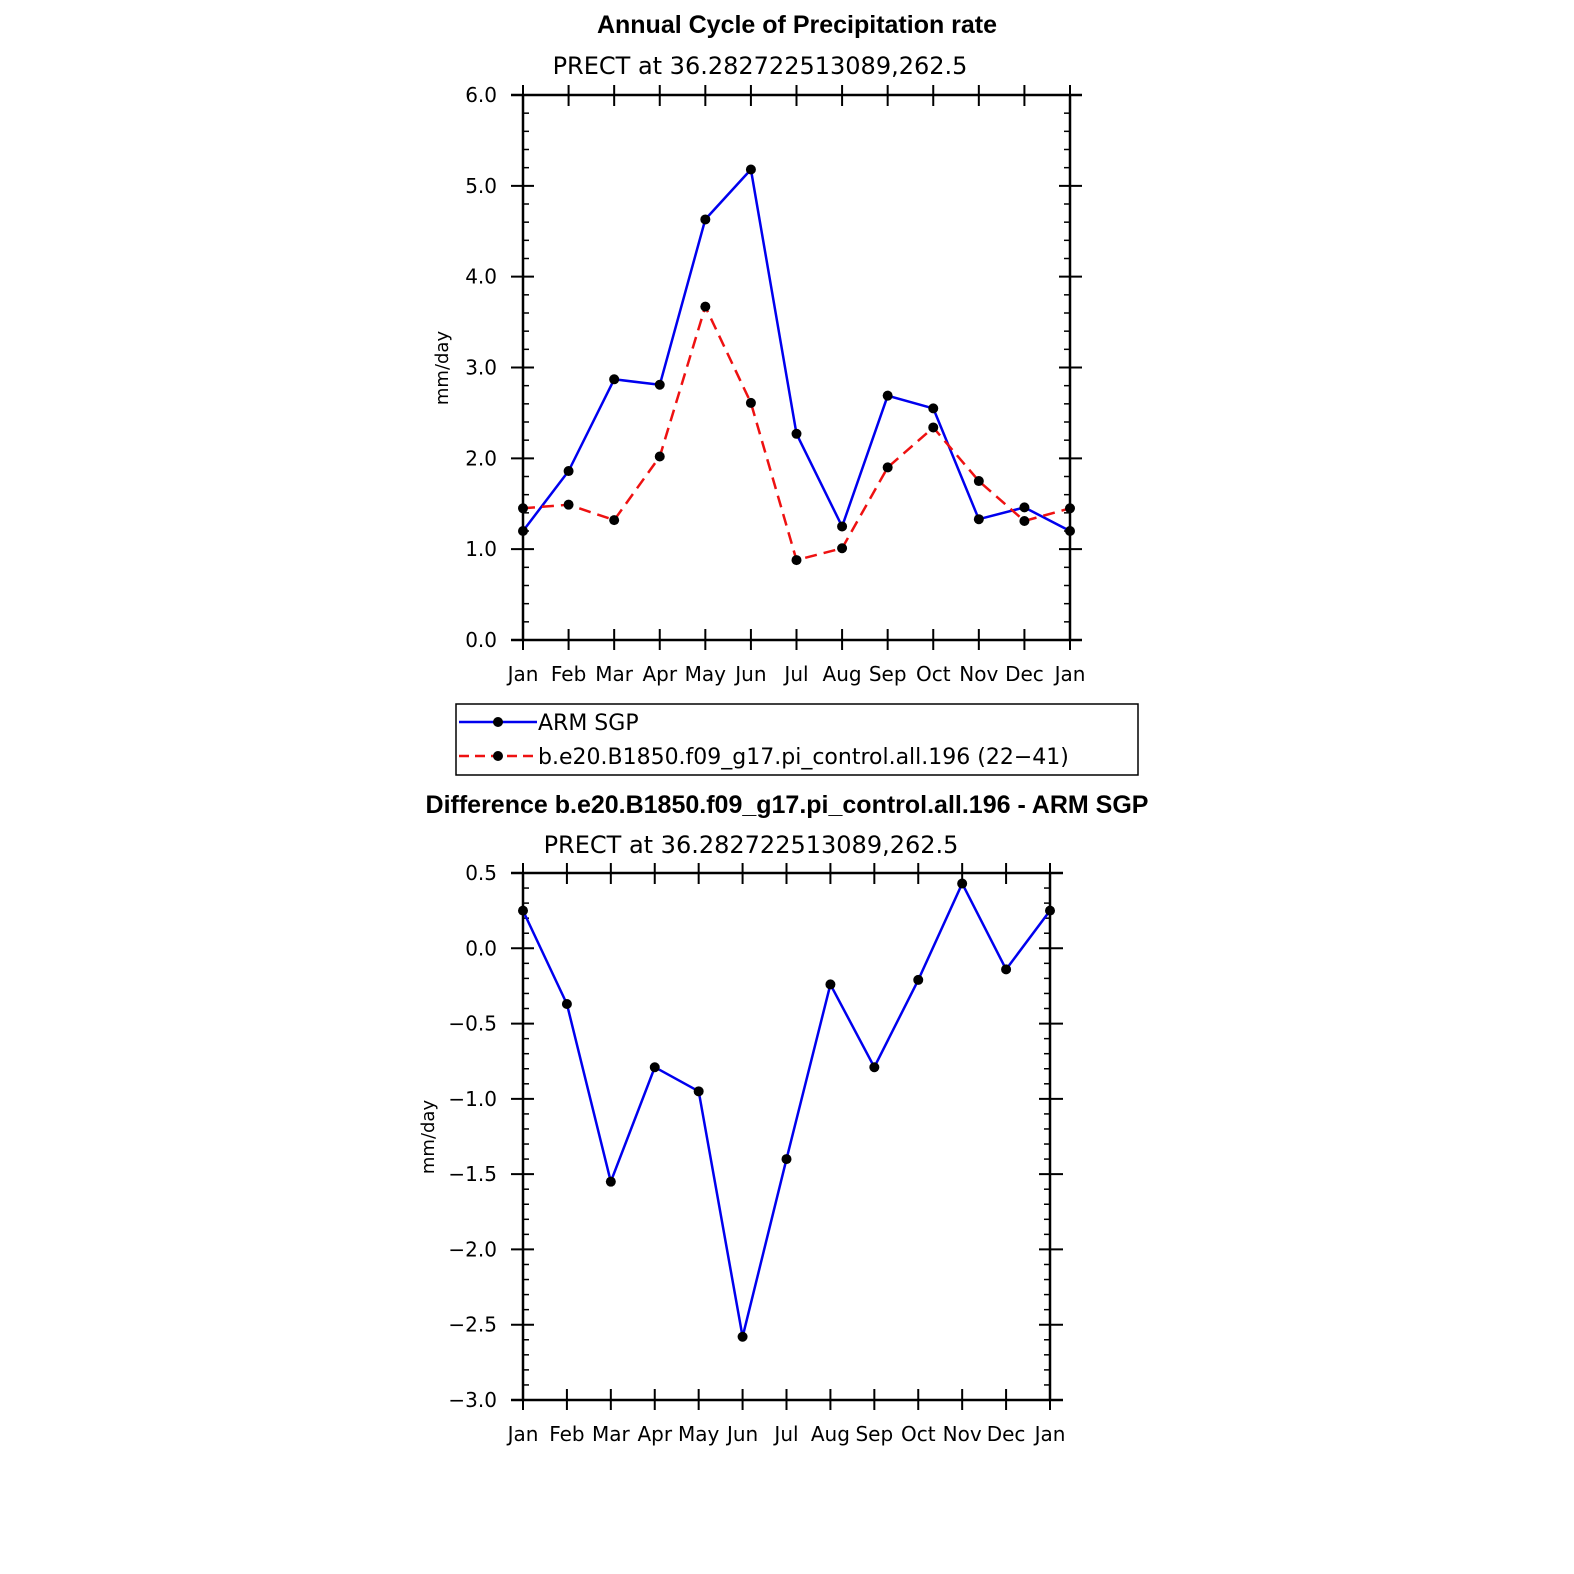 The width and height of the screenshot is (1574, 1574). What do you see at coordinates (498, 756) in the screenshot?
I see `legend-marker-model` at bounding box center [498, 756].